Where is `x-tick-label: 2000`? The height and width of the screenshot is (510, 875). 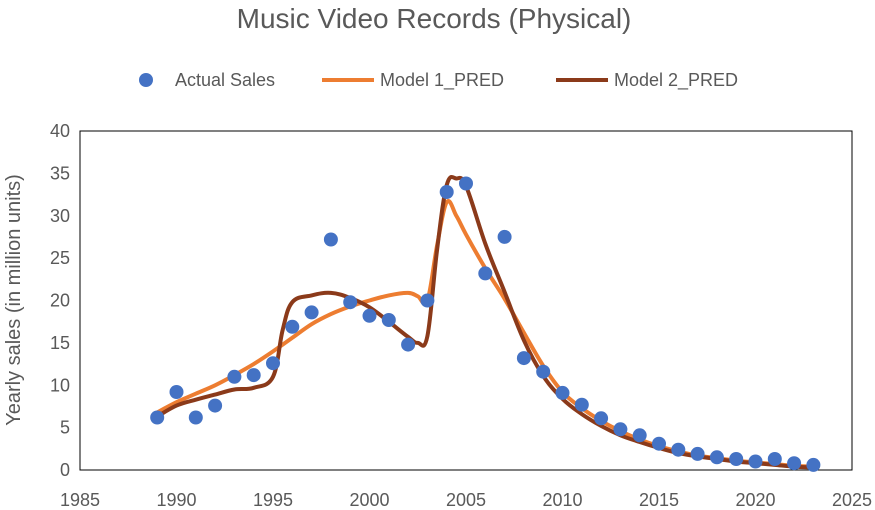 x-tick-label: 2000 is located at coordinates (369, 500).